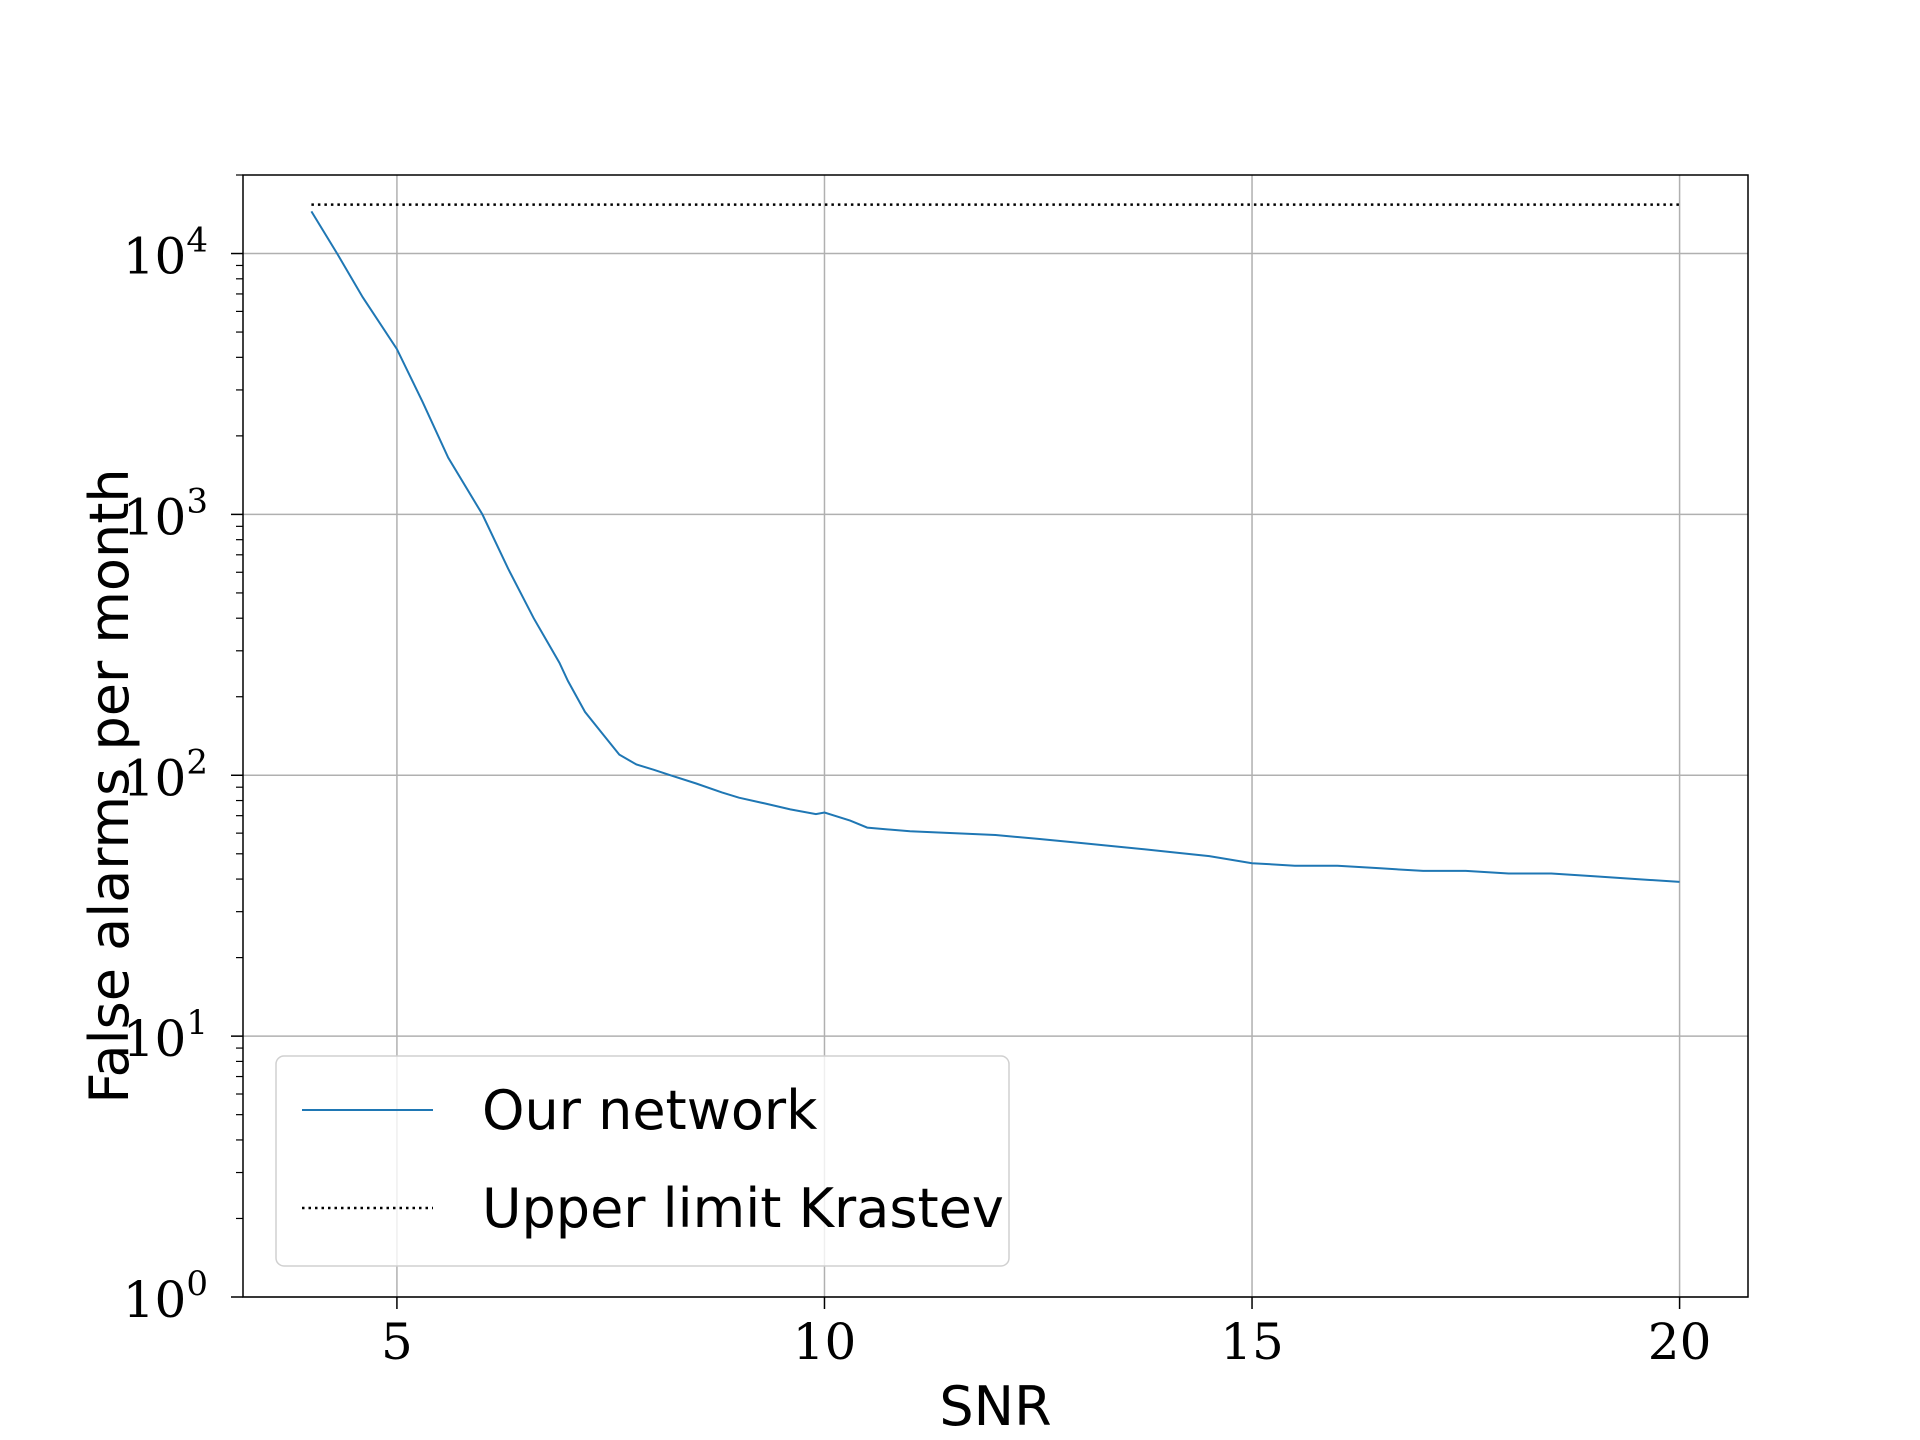 This screenshot has height=1440, width=1920. I want to click on x-tick-label: 5, so click(397, 1342).